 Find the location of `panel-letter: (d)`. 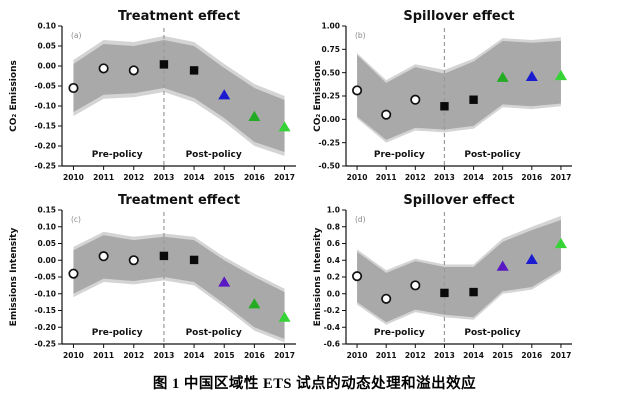

panel-letter: (d) is located at coordinates (360, 219).